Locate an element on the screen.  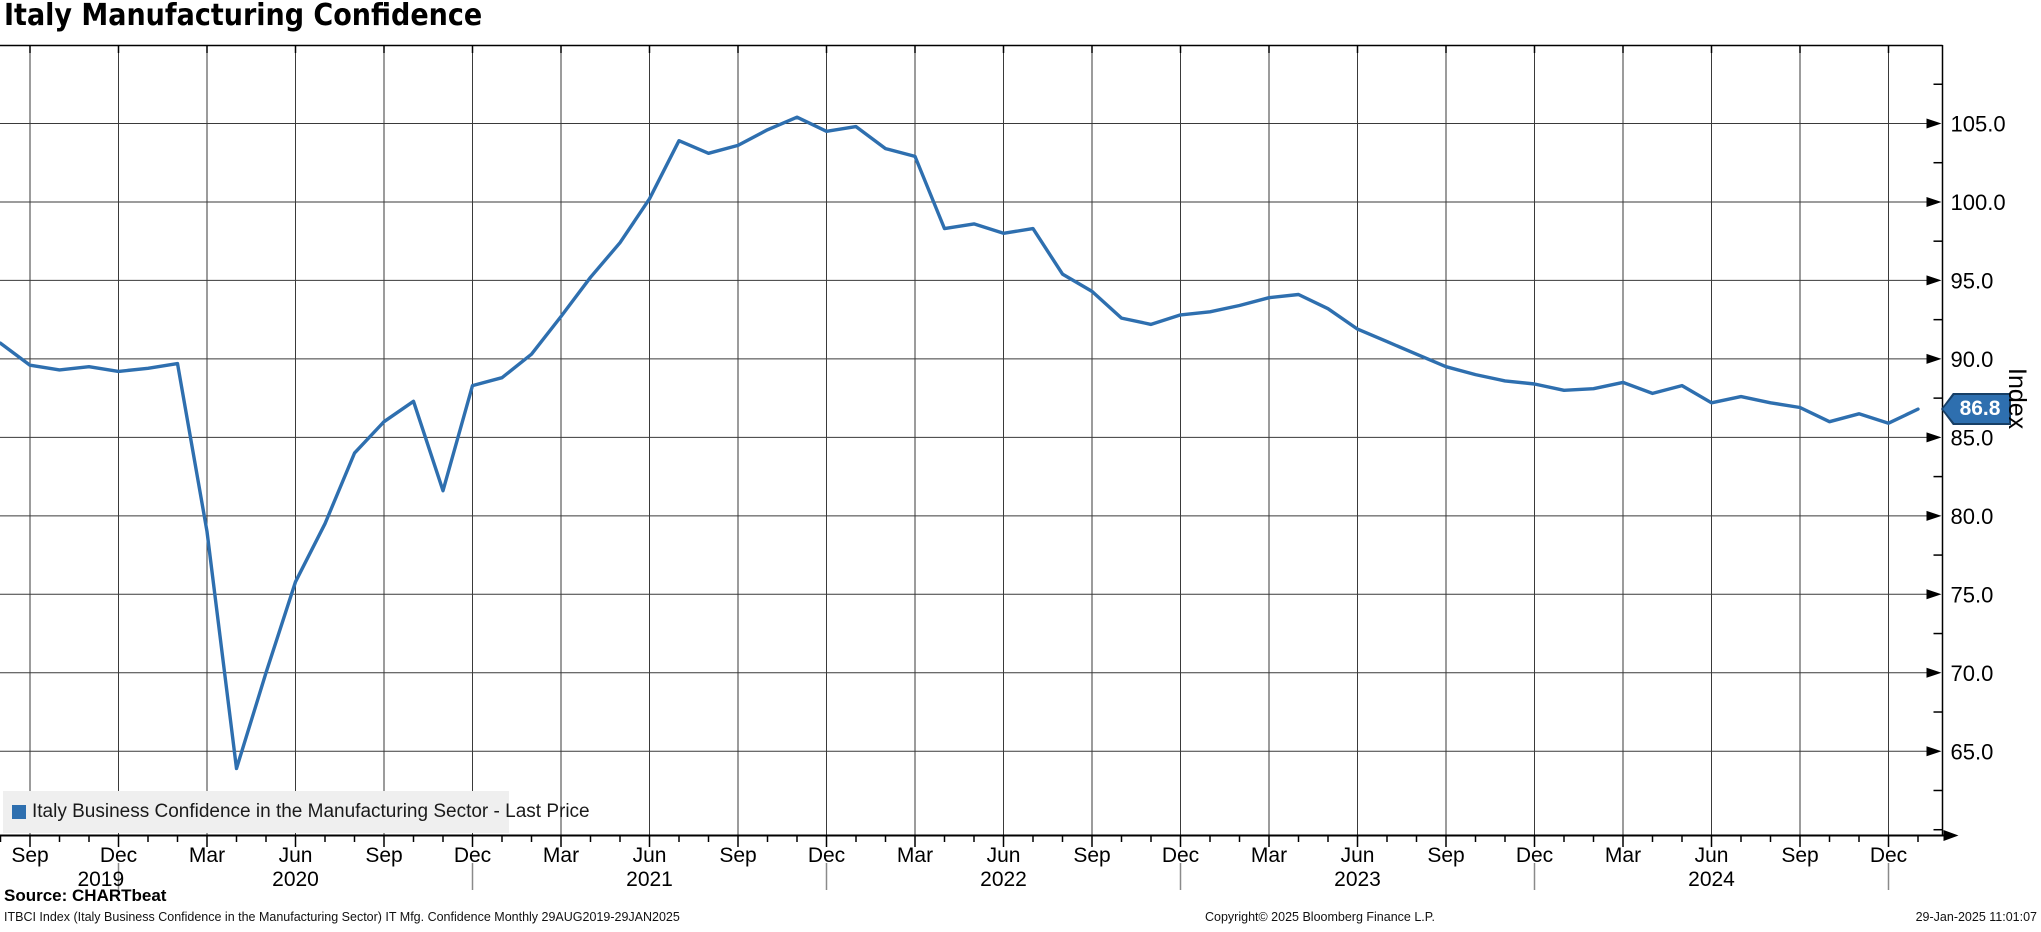
y-tick-label: 65.0 is located at coordinates (1972, 751).